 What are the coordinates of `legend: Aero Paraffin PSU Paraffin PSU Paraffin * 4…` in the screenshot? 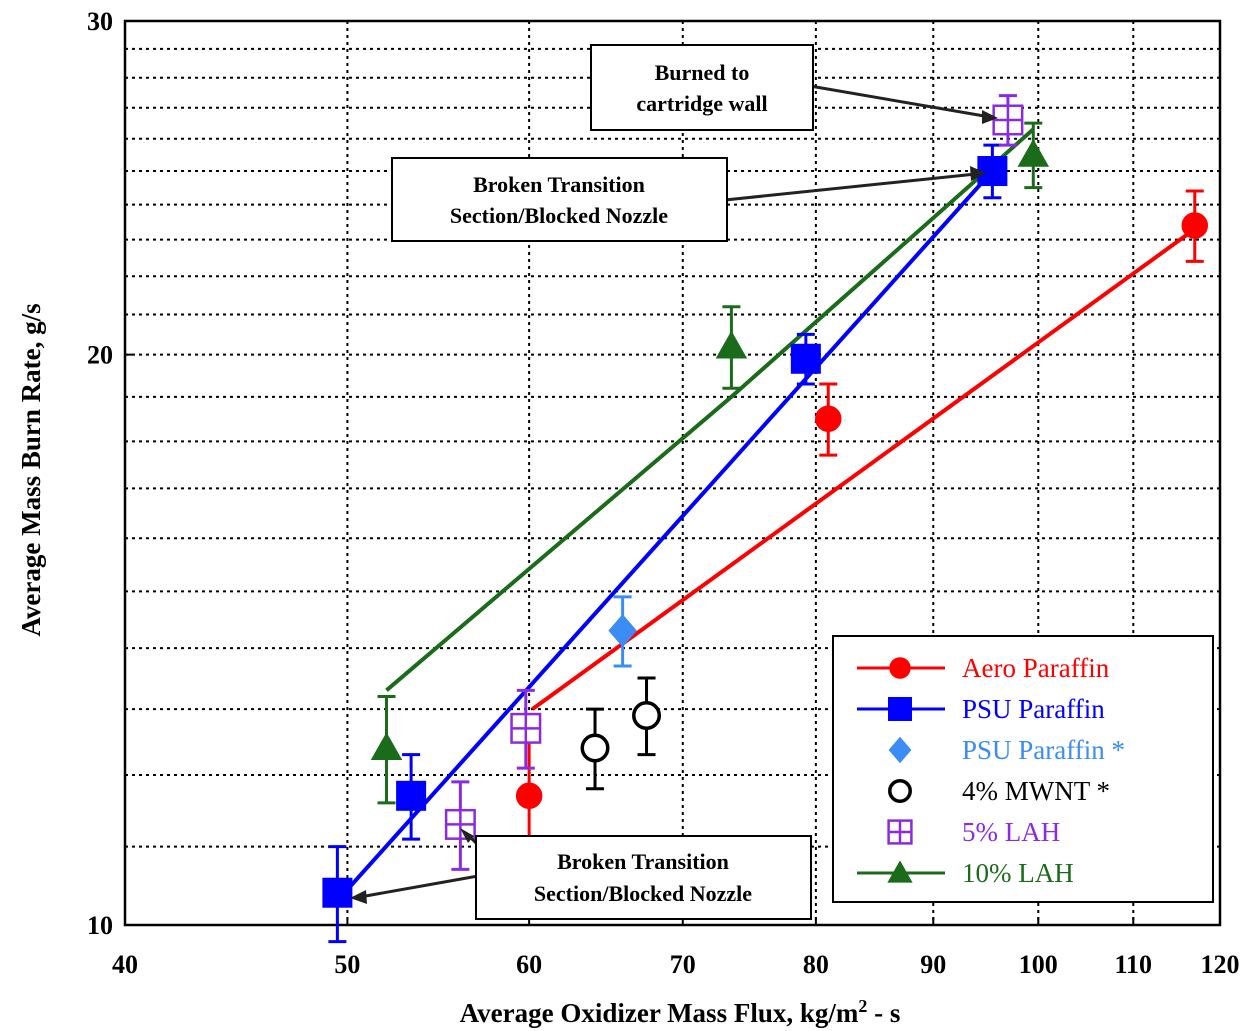 It's located at (1023, 769).